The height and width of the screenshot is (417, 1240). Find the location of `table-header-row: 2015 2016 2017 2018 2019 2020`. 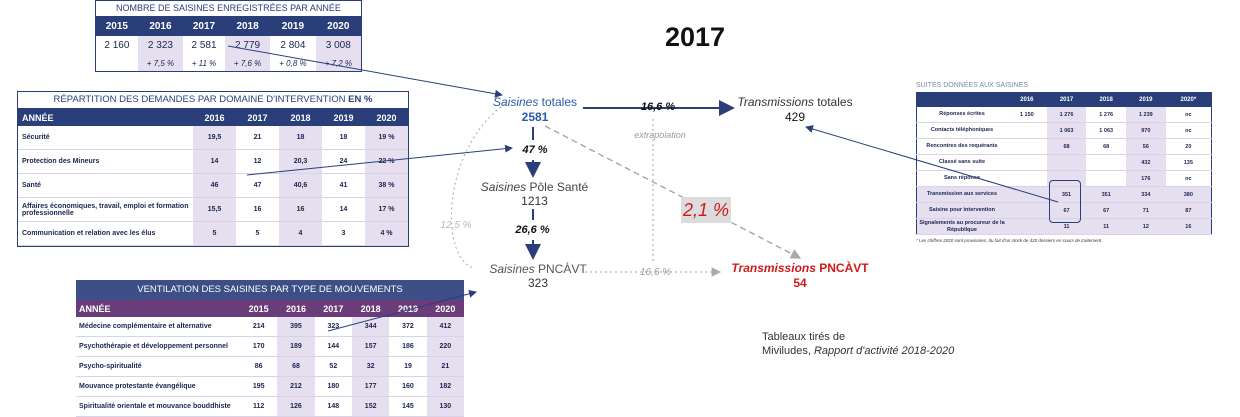

table-header-row: 2015 2016 2017 2018 2019 2020 is located at coordinates (228, 26).